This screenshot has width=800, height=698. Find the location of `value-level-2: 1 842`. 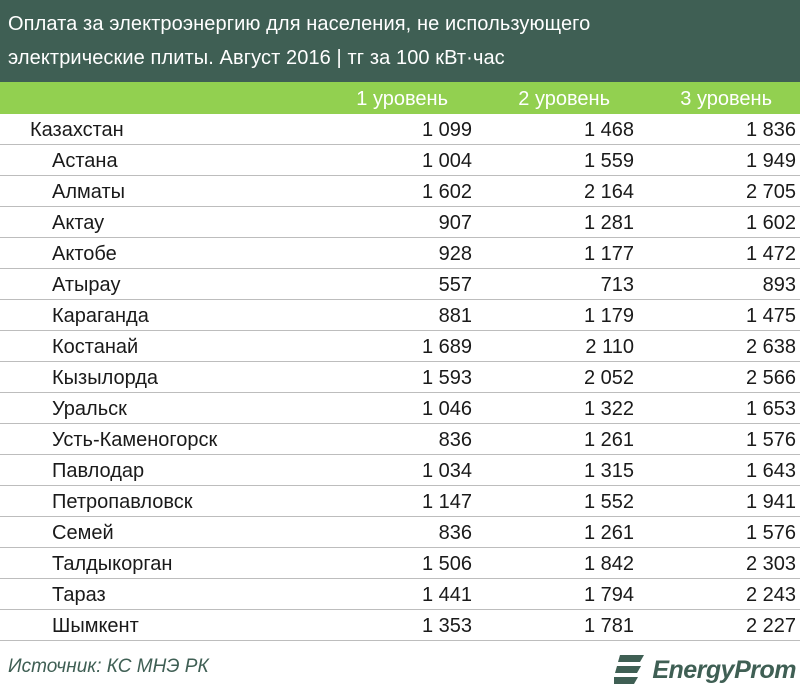

value-level-2: 1 842 is located at coordinates (608, 564).